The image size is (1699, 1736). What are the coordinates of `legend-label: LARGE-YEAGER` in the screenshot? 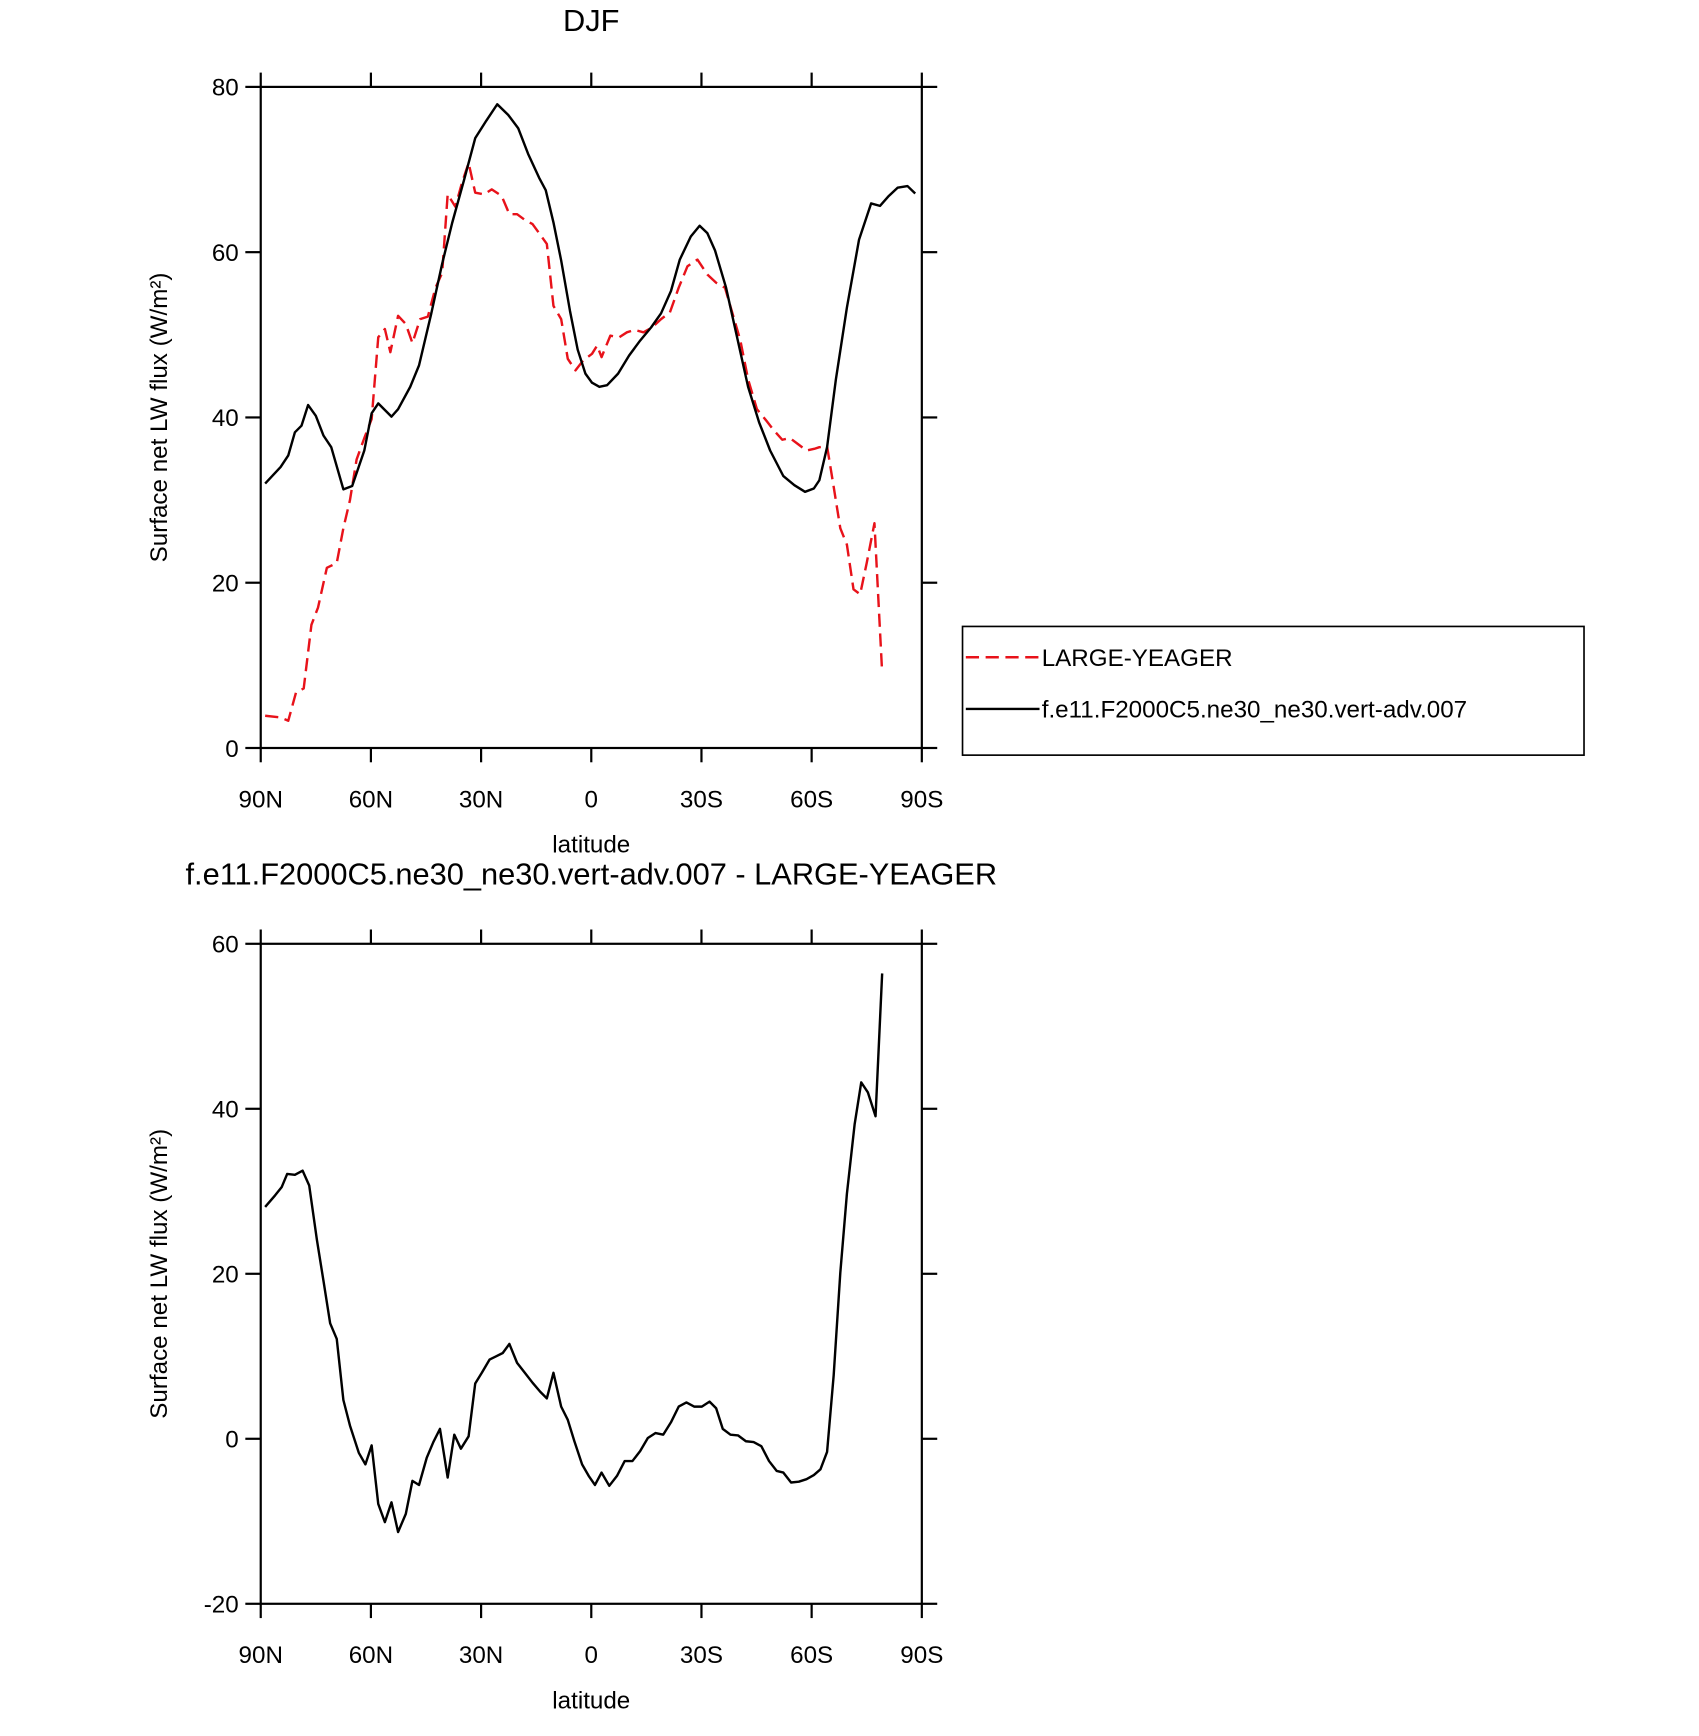 It's located at (1137, 658).